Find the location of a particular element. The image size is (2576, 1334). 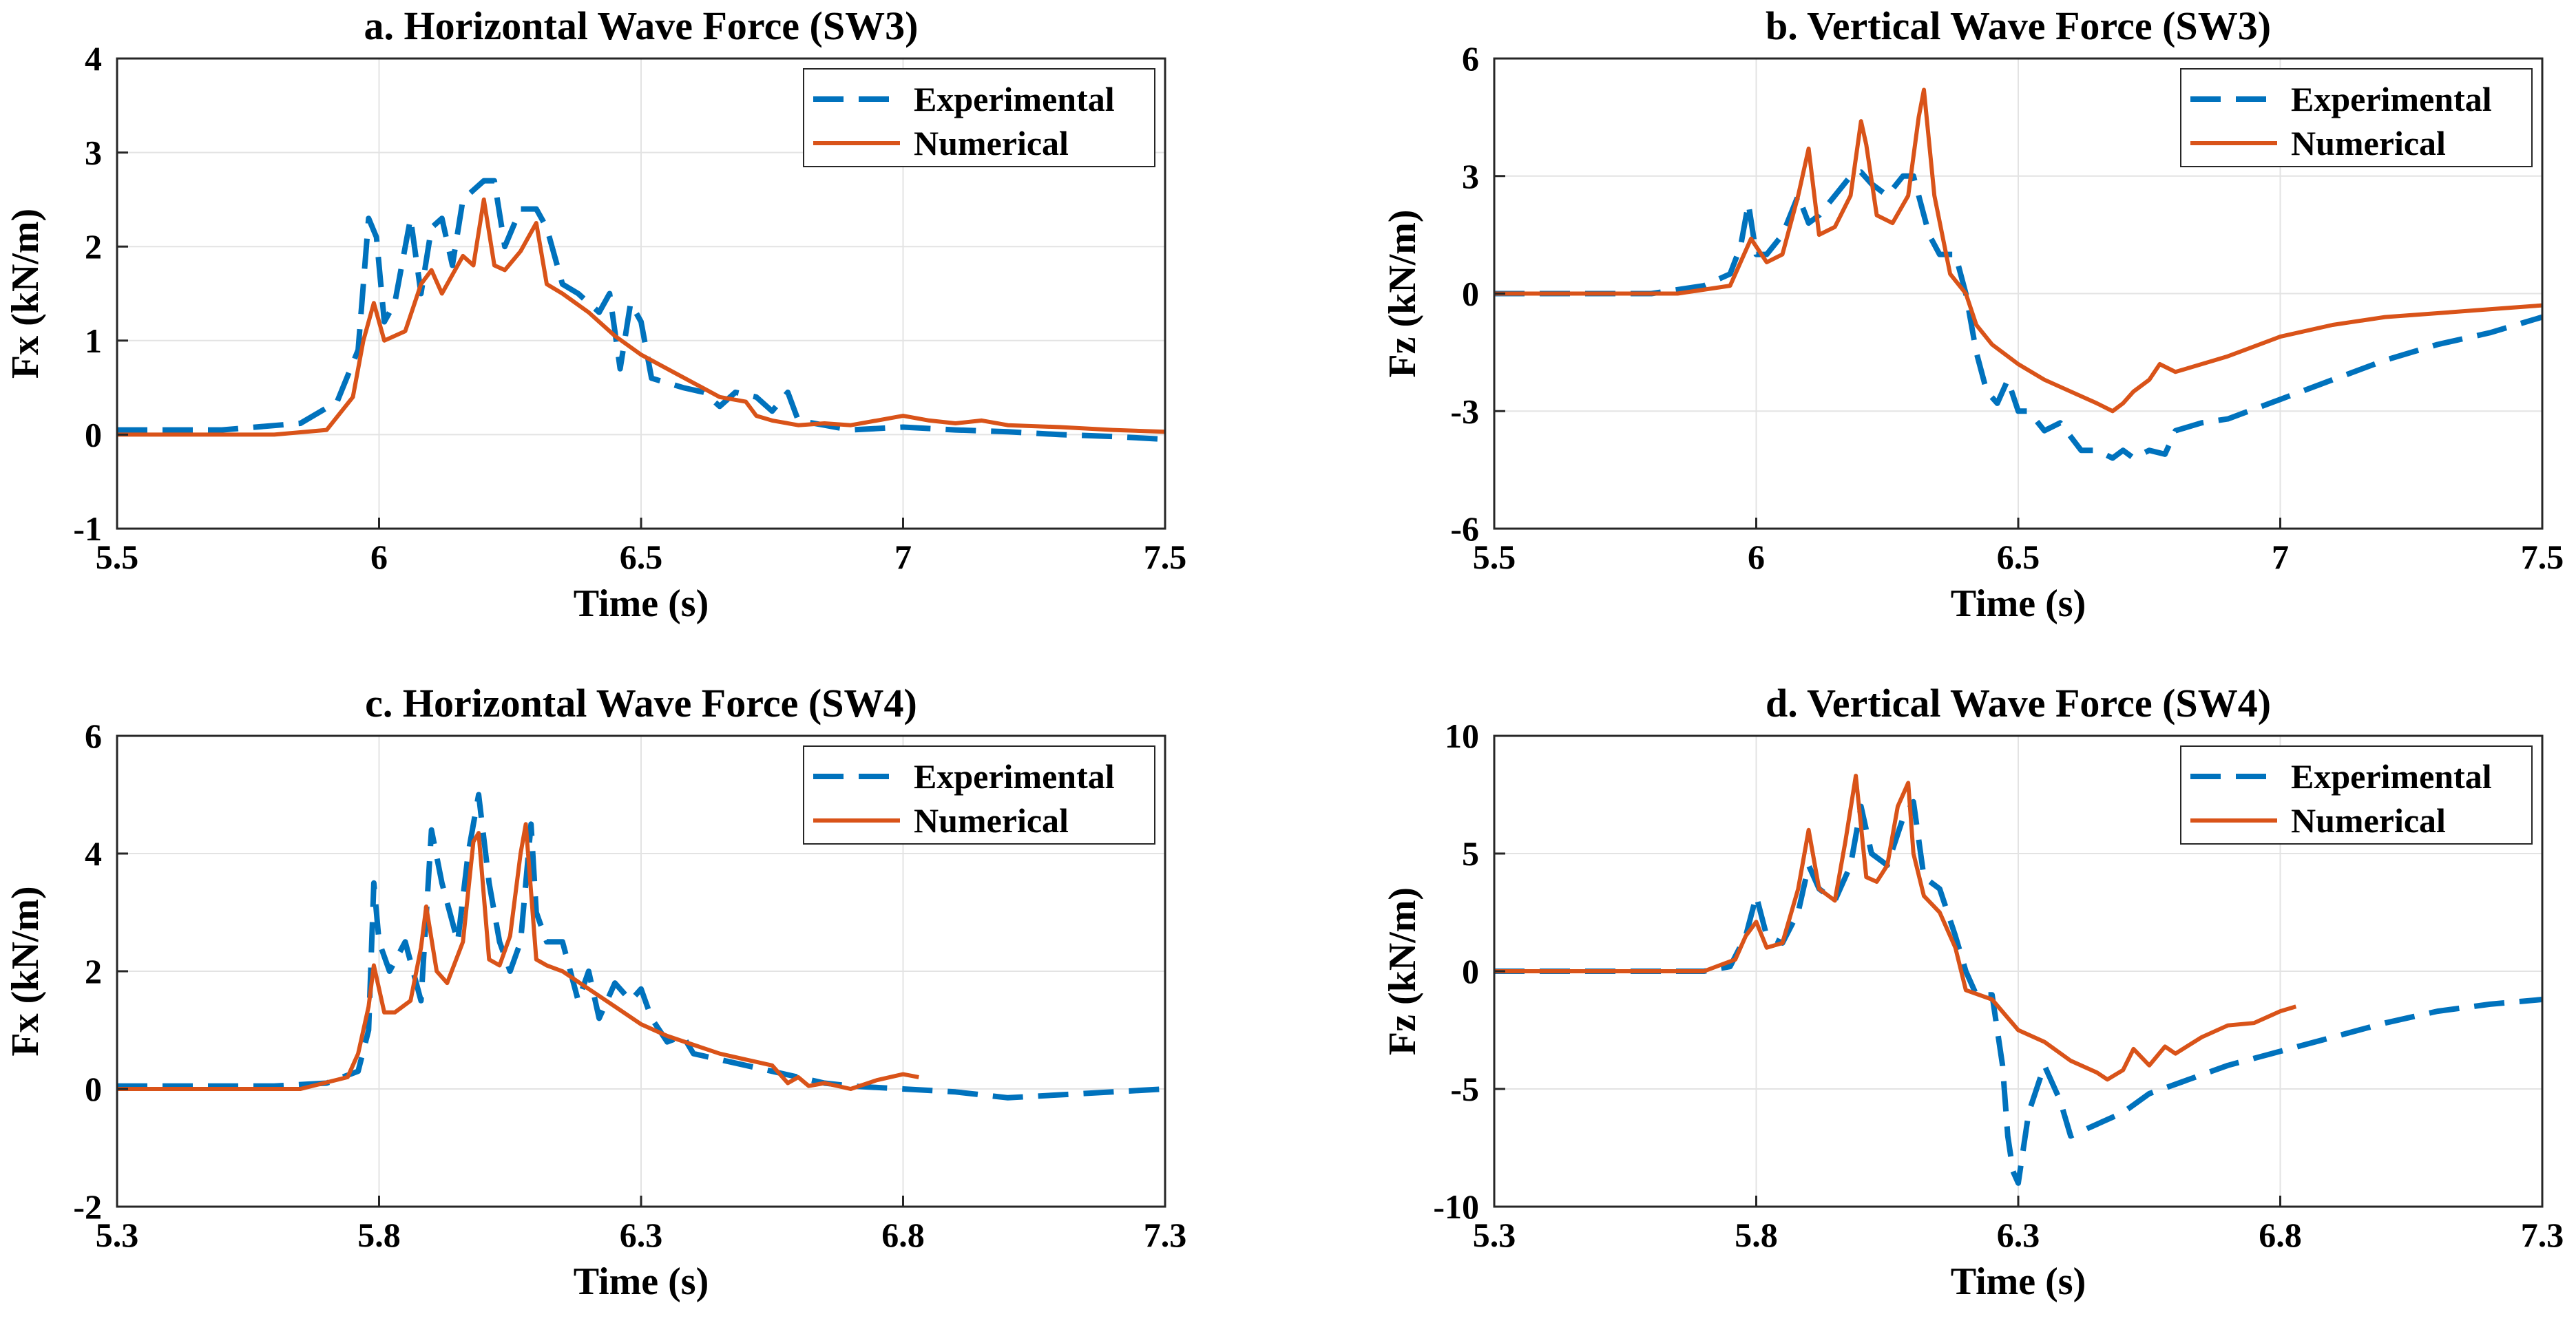

y-tick-label: -6 is located at coordinates (1464, 528).